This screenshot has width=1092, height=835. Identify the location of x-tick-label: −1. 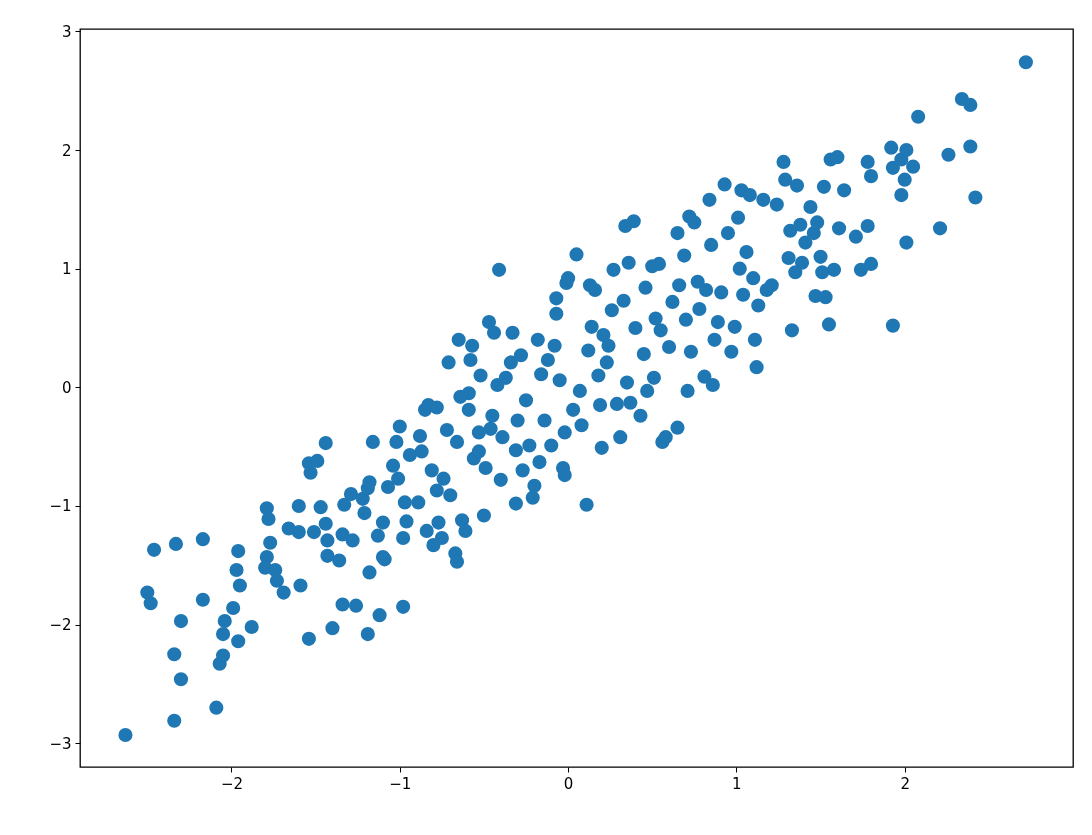
(400, 783).